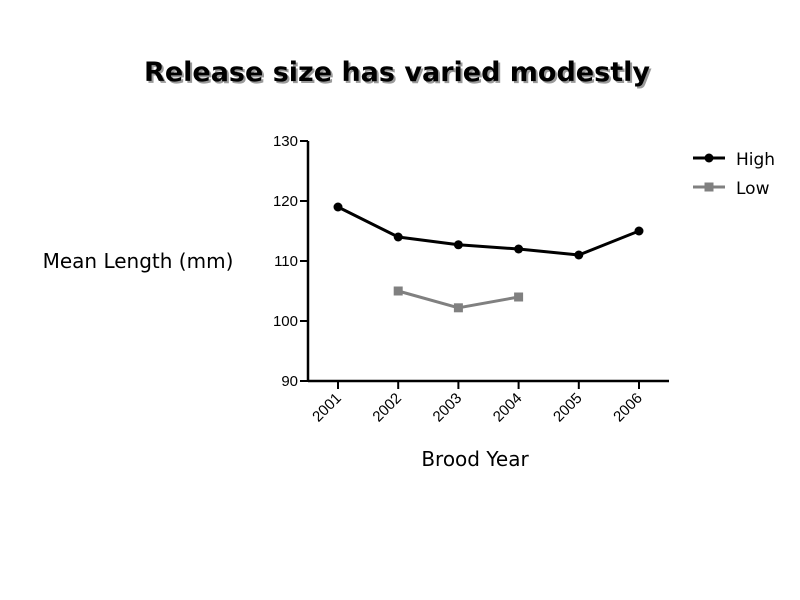 This screenshot has height=600, width=800. Describe the element at coordinates (475, 459) in the screenshot. I see `x-axis-label: Brood Year` at that location.